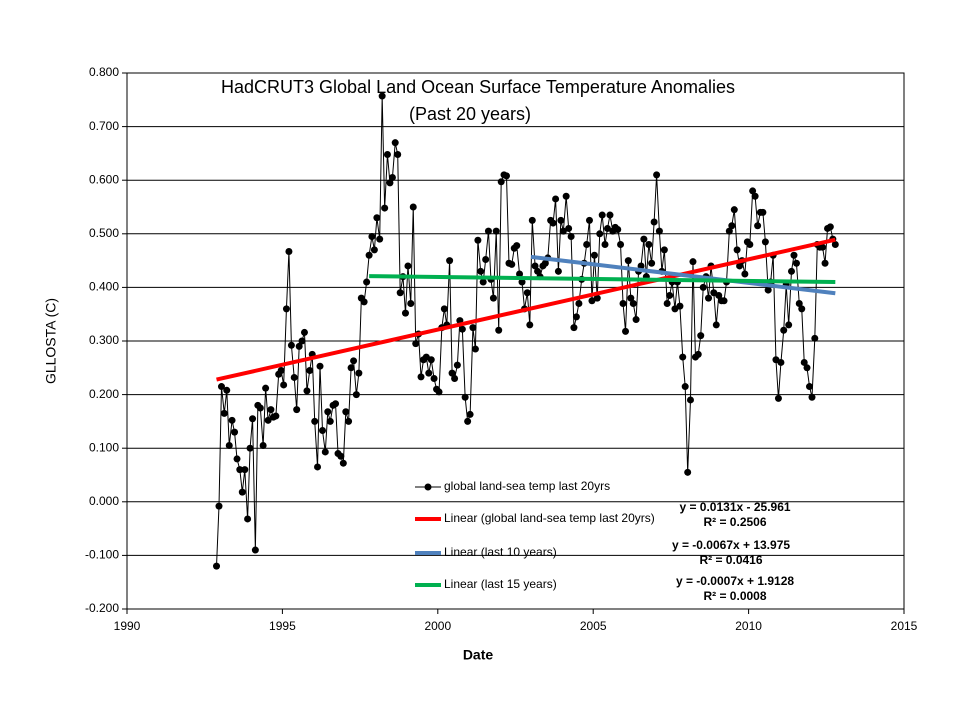 Image resolution: width=960 pixels, height=720 pixels. What do you see at coordinates (104, 501) in the screenshot?
I see `y-tick-label: 0.000` at bounding box center [104, 501].